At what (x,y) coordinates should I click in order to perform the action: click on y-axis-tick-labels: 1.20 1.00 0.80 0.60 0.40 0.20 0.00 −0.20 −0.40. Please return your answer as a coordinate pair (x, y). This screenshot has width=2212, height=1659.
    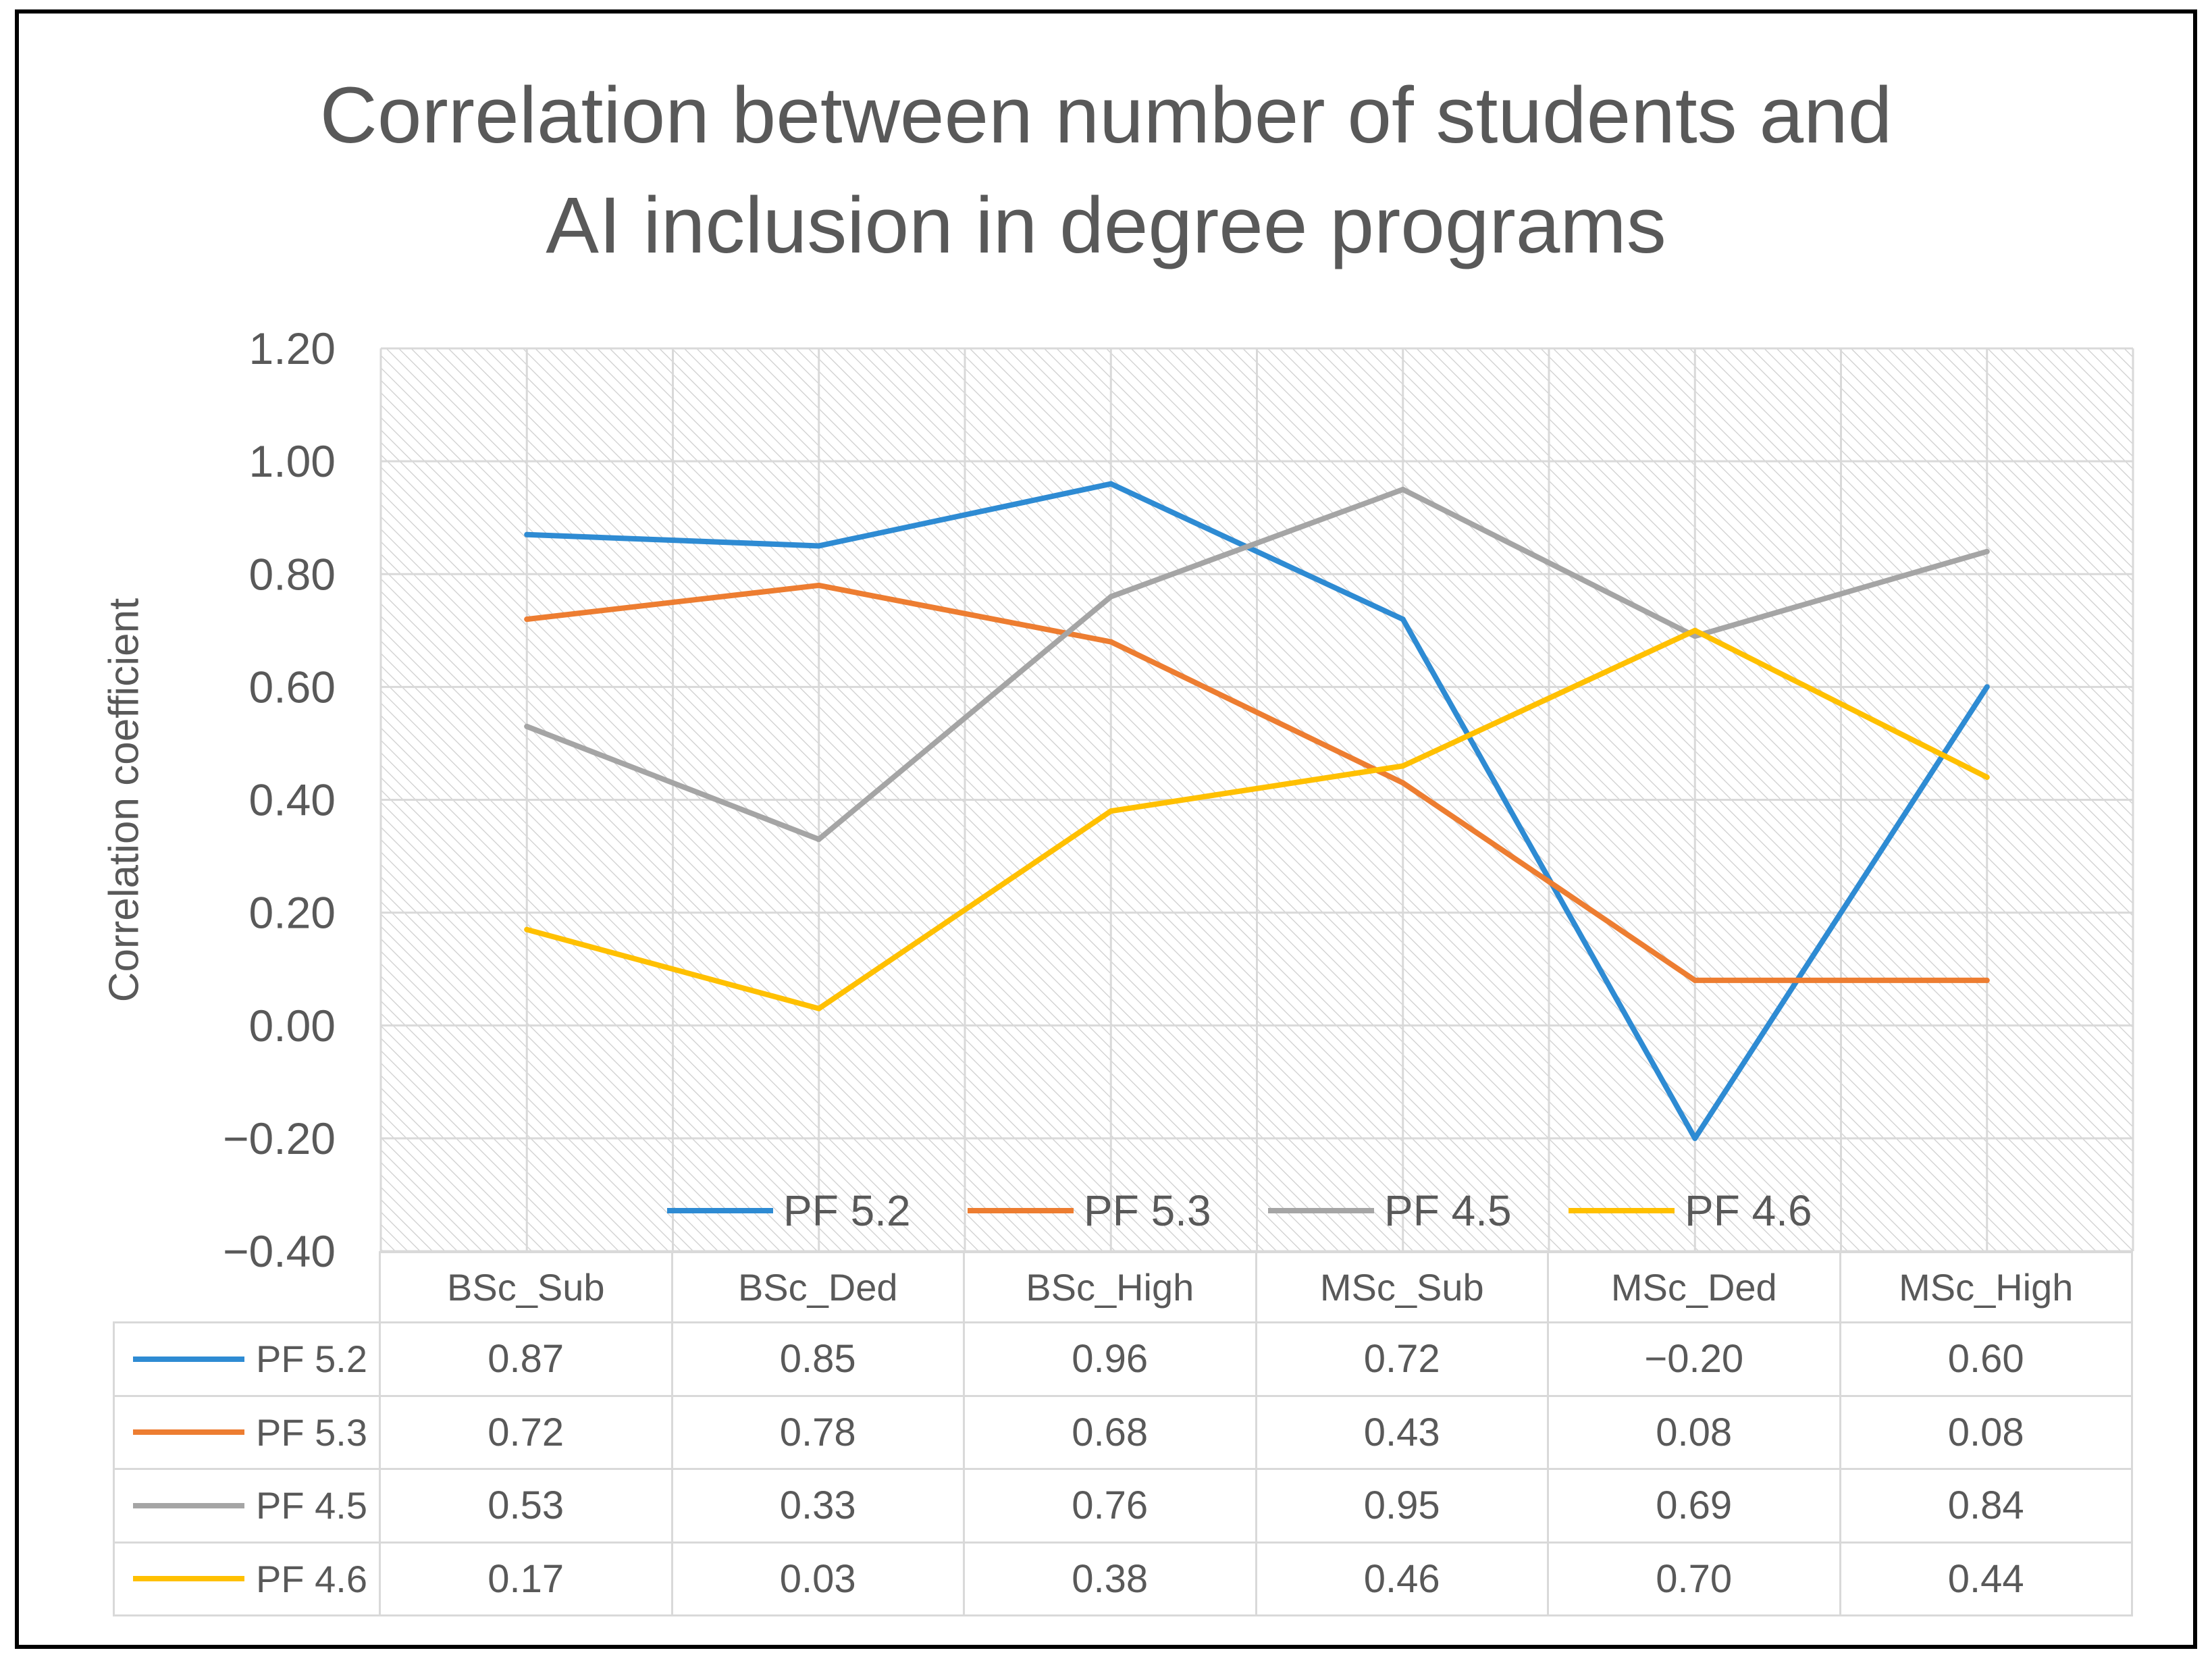
    Looking at the image, I should click on (279, 799).